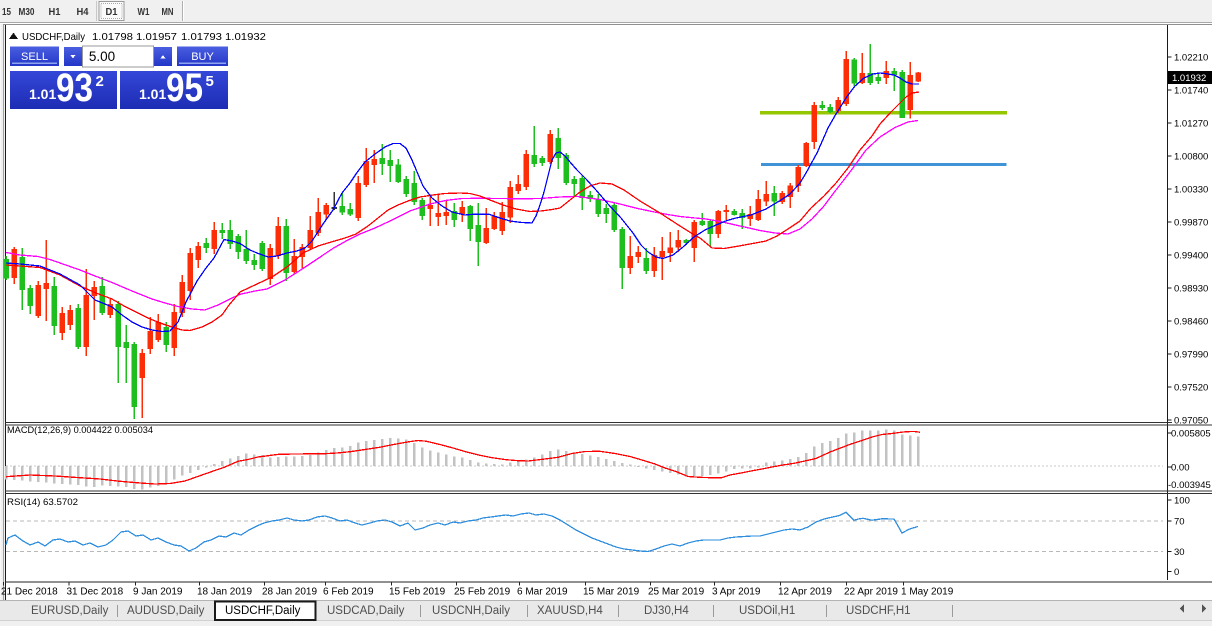 This screenshot has height=626, width=1212. I want to click on svg-text: 6 Feb 2019, so click(348, 592).